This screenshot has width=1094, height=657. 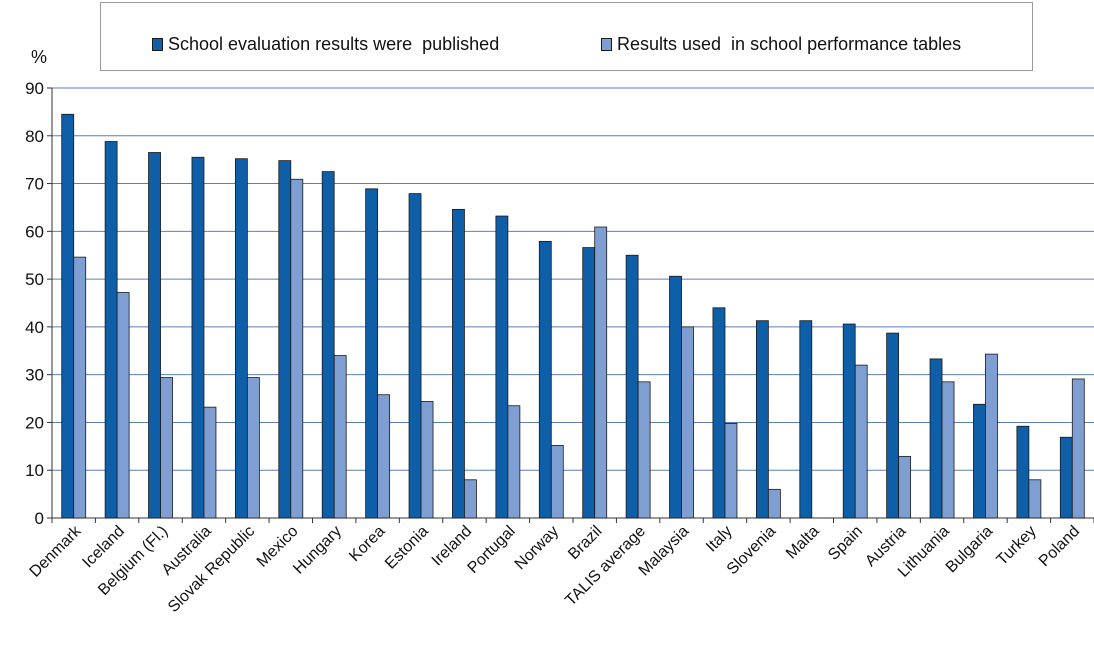 I want to click on x-tick-label: Spain, so click(x=845, y=543).